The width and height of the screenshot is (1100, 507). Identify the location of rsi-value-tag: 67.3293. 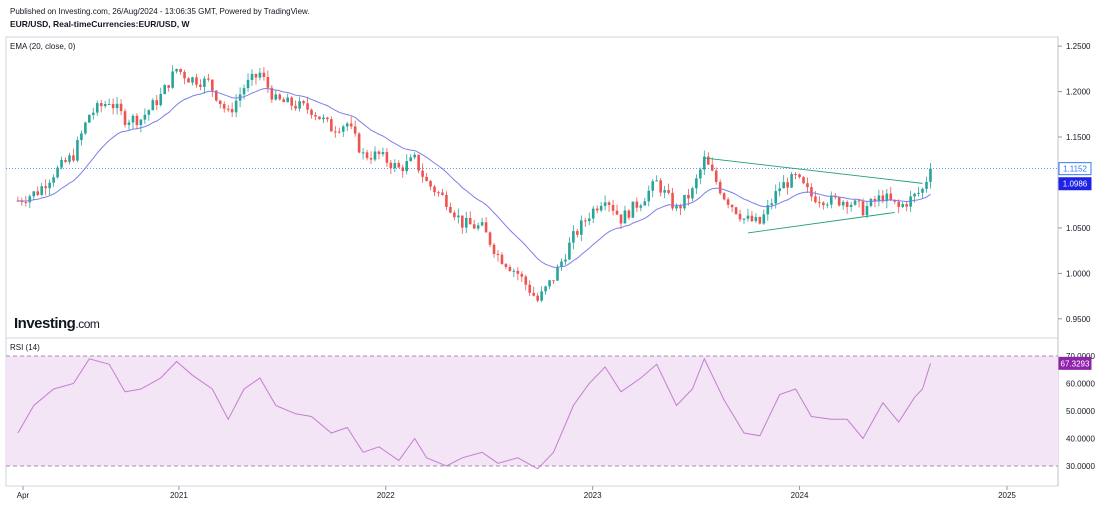
(1075, 363).